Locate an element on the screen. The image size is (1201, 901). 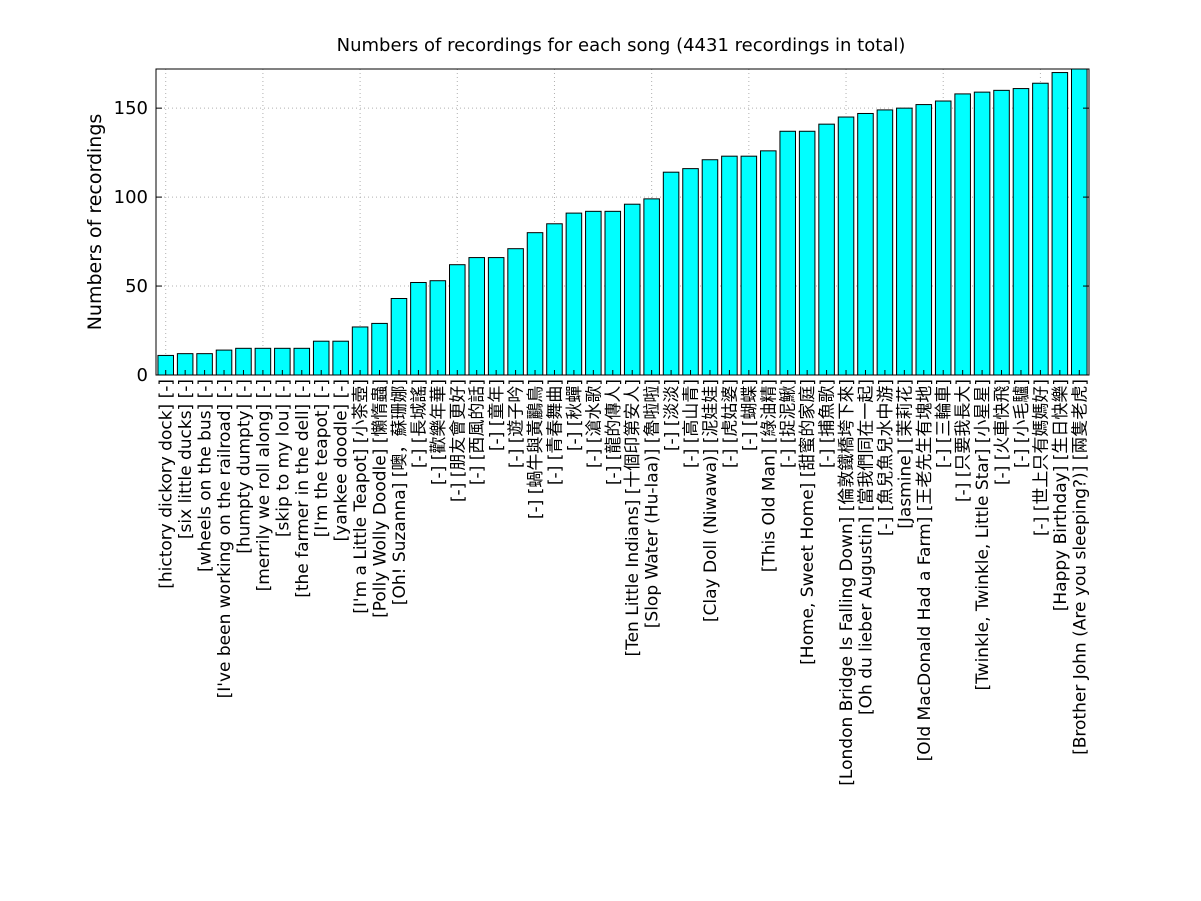
x-tick-label: [-] [朋友會更好] is located at coordinates (458, 440).